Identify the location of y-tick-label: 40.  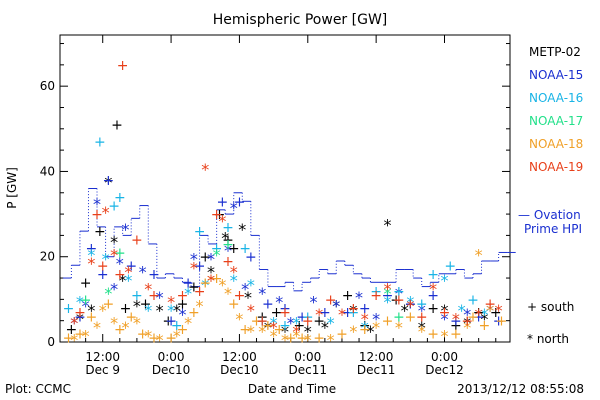
(47, 171).